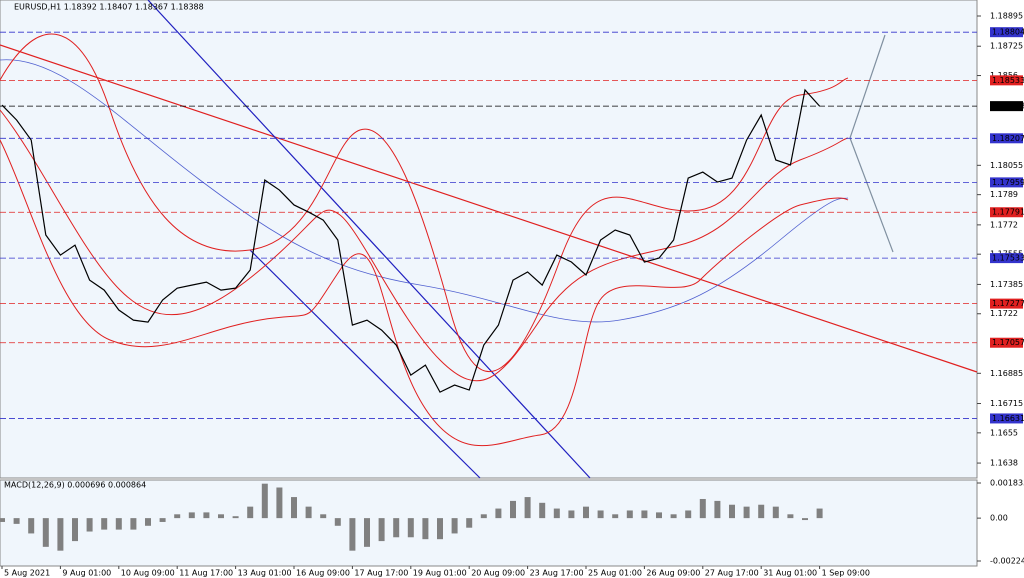  I want to click on level-label: 1.16631, so click(1008, 418).